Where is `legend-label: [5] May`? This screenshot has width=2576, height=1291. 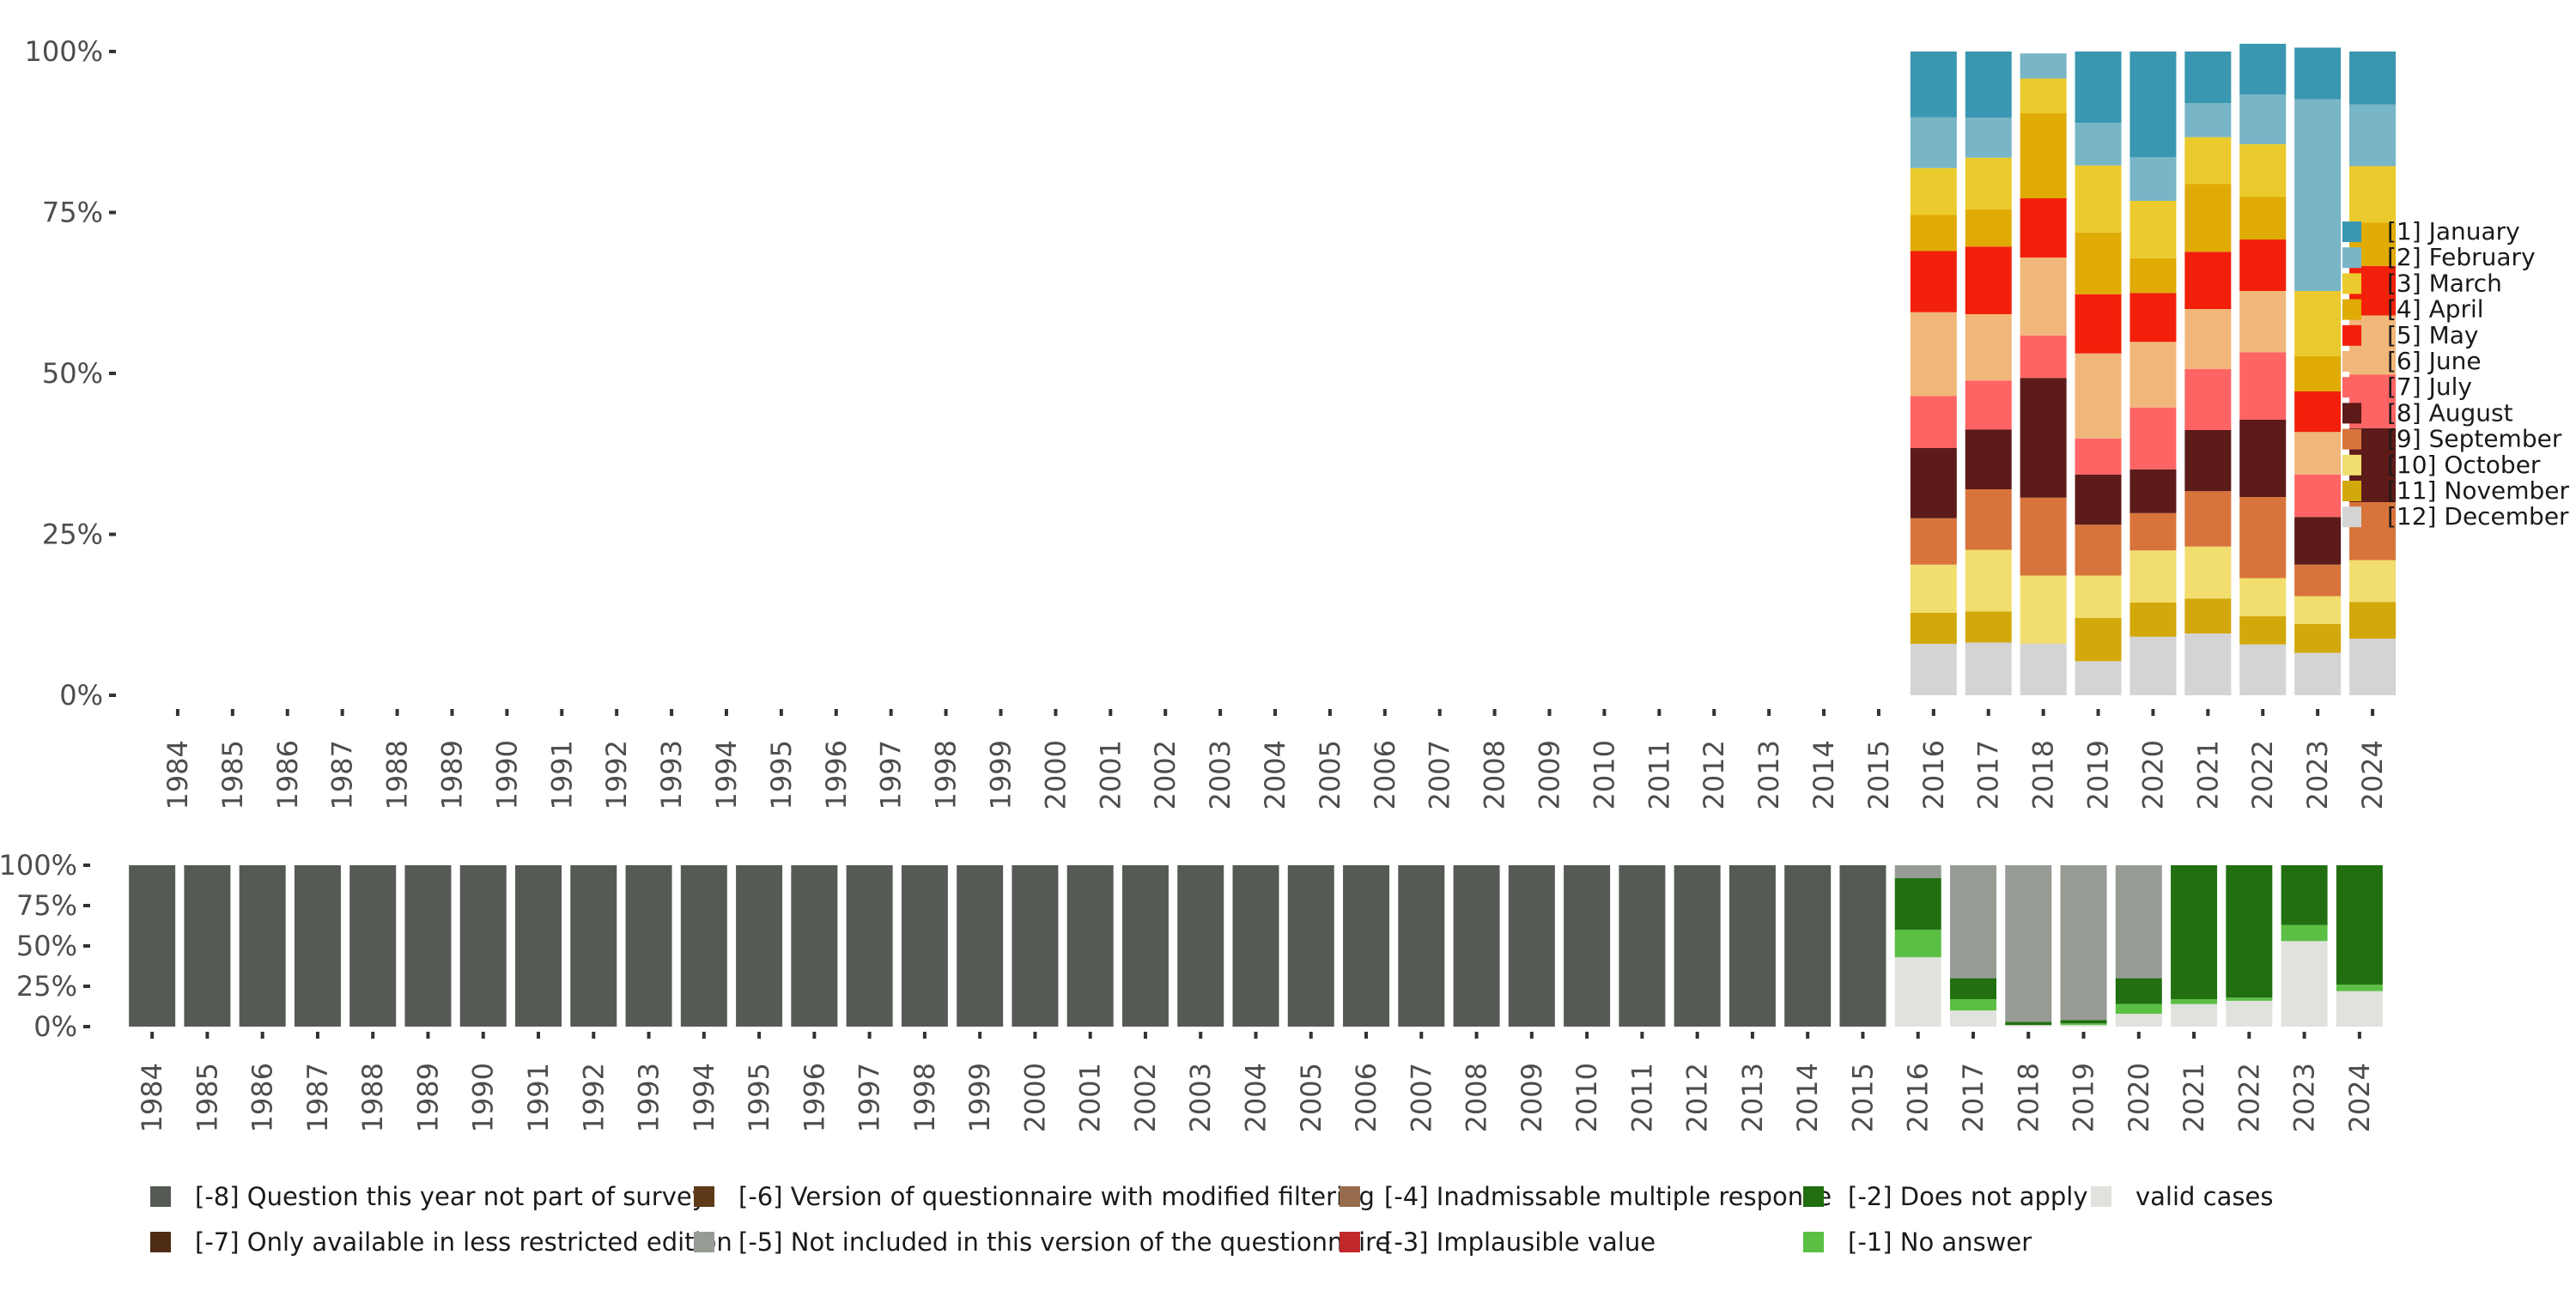
legend-label: [5] May is located at coordinates (2433, 335).